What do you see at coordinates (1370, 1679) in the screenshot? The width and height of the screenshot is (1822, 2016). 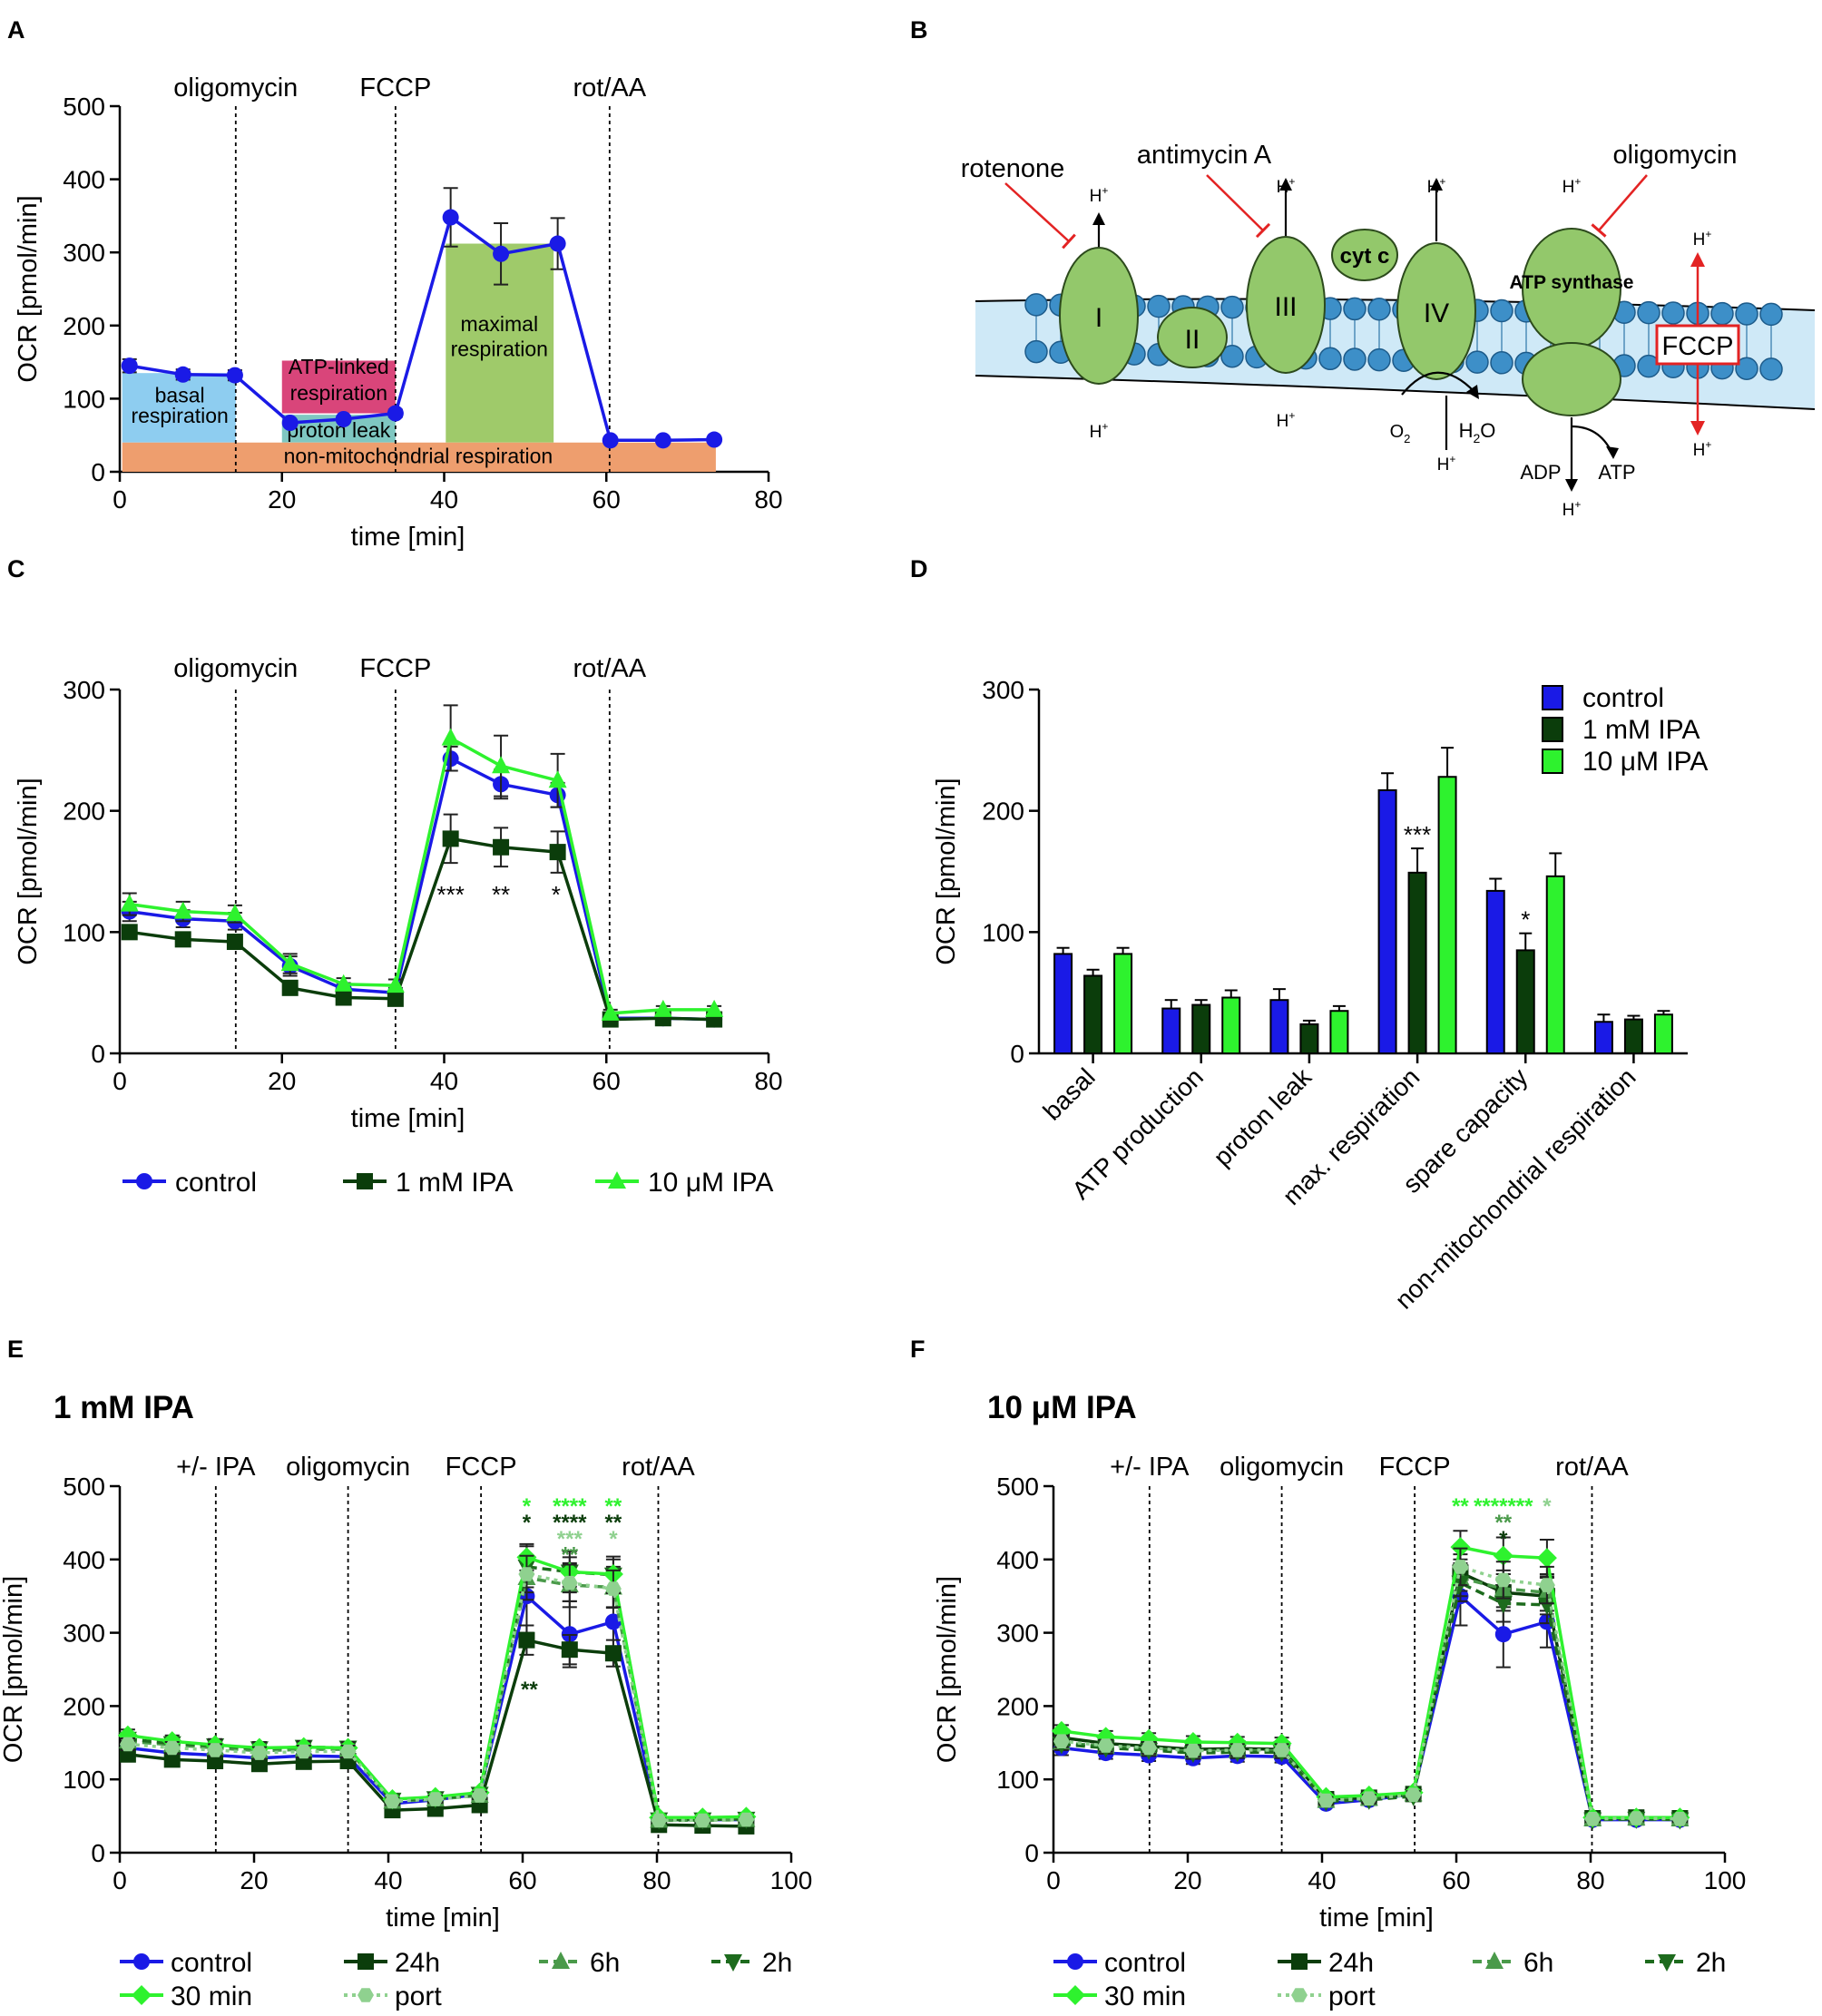 I see `series-30-min` at bounding box center [1370, 1679].